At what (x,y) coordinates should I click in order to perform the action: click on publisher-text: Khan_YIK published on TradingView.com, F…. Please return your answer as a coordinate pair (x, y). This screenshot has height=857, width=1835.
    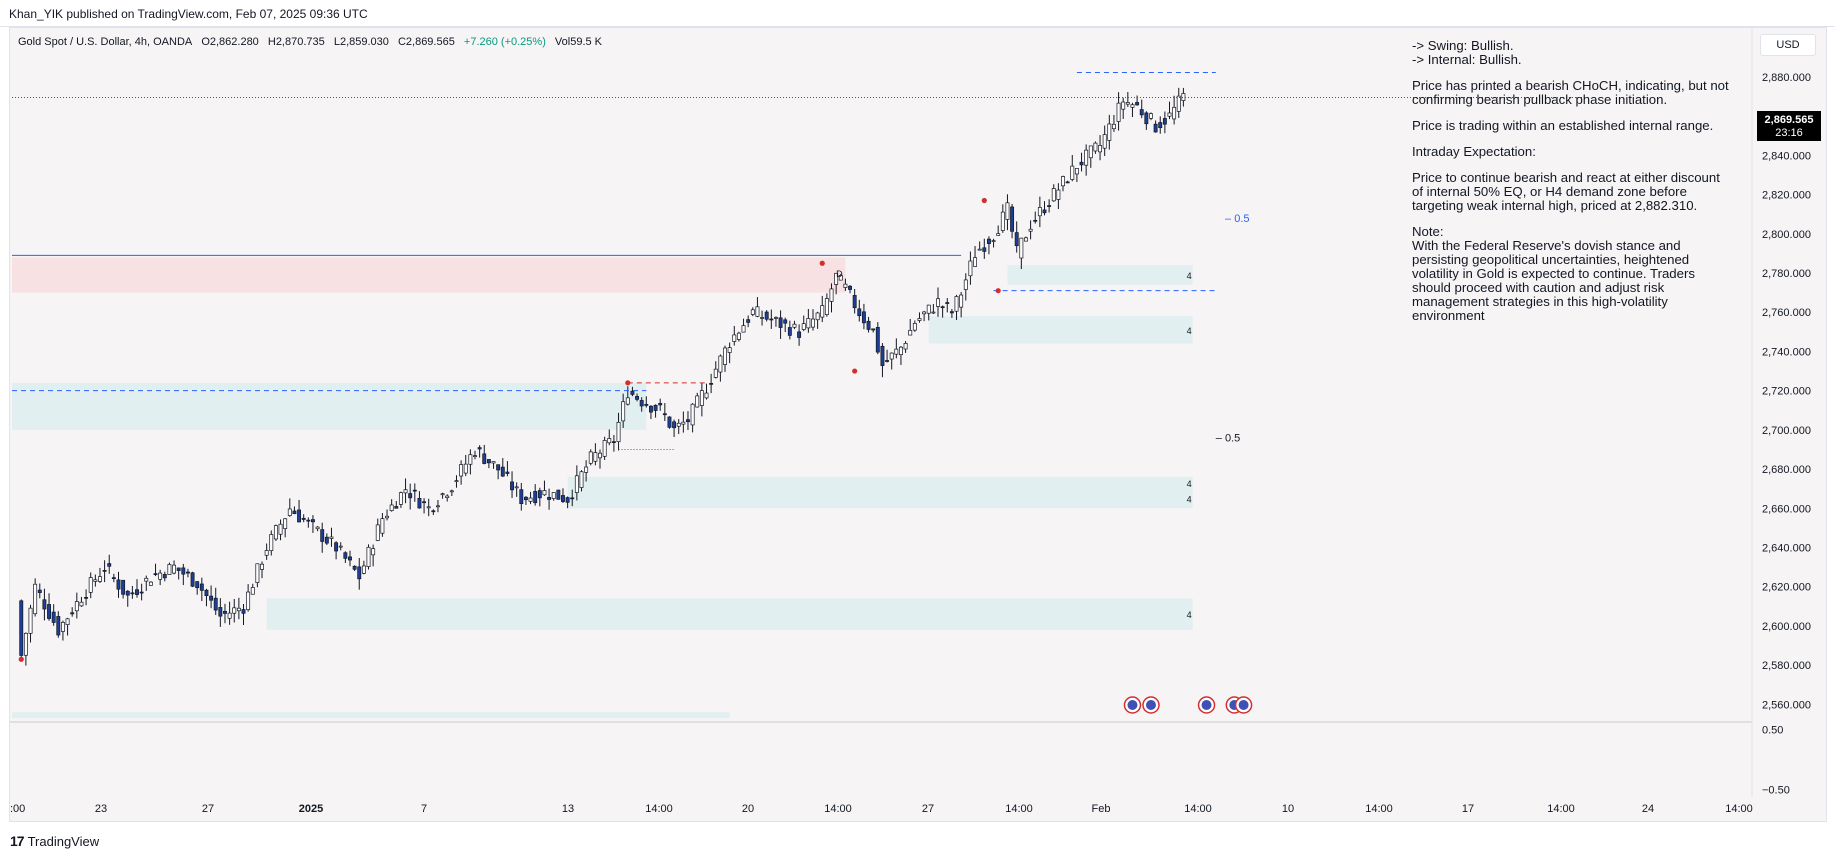
    Looking at the image, I should click on (188, 14).